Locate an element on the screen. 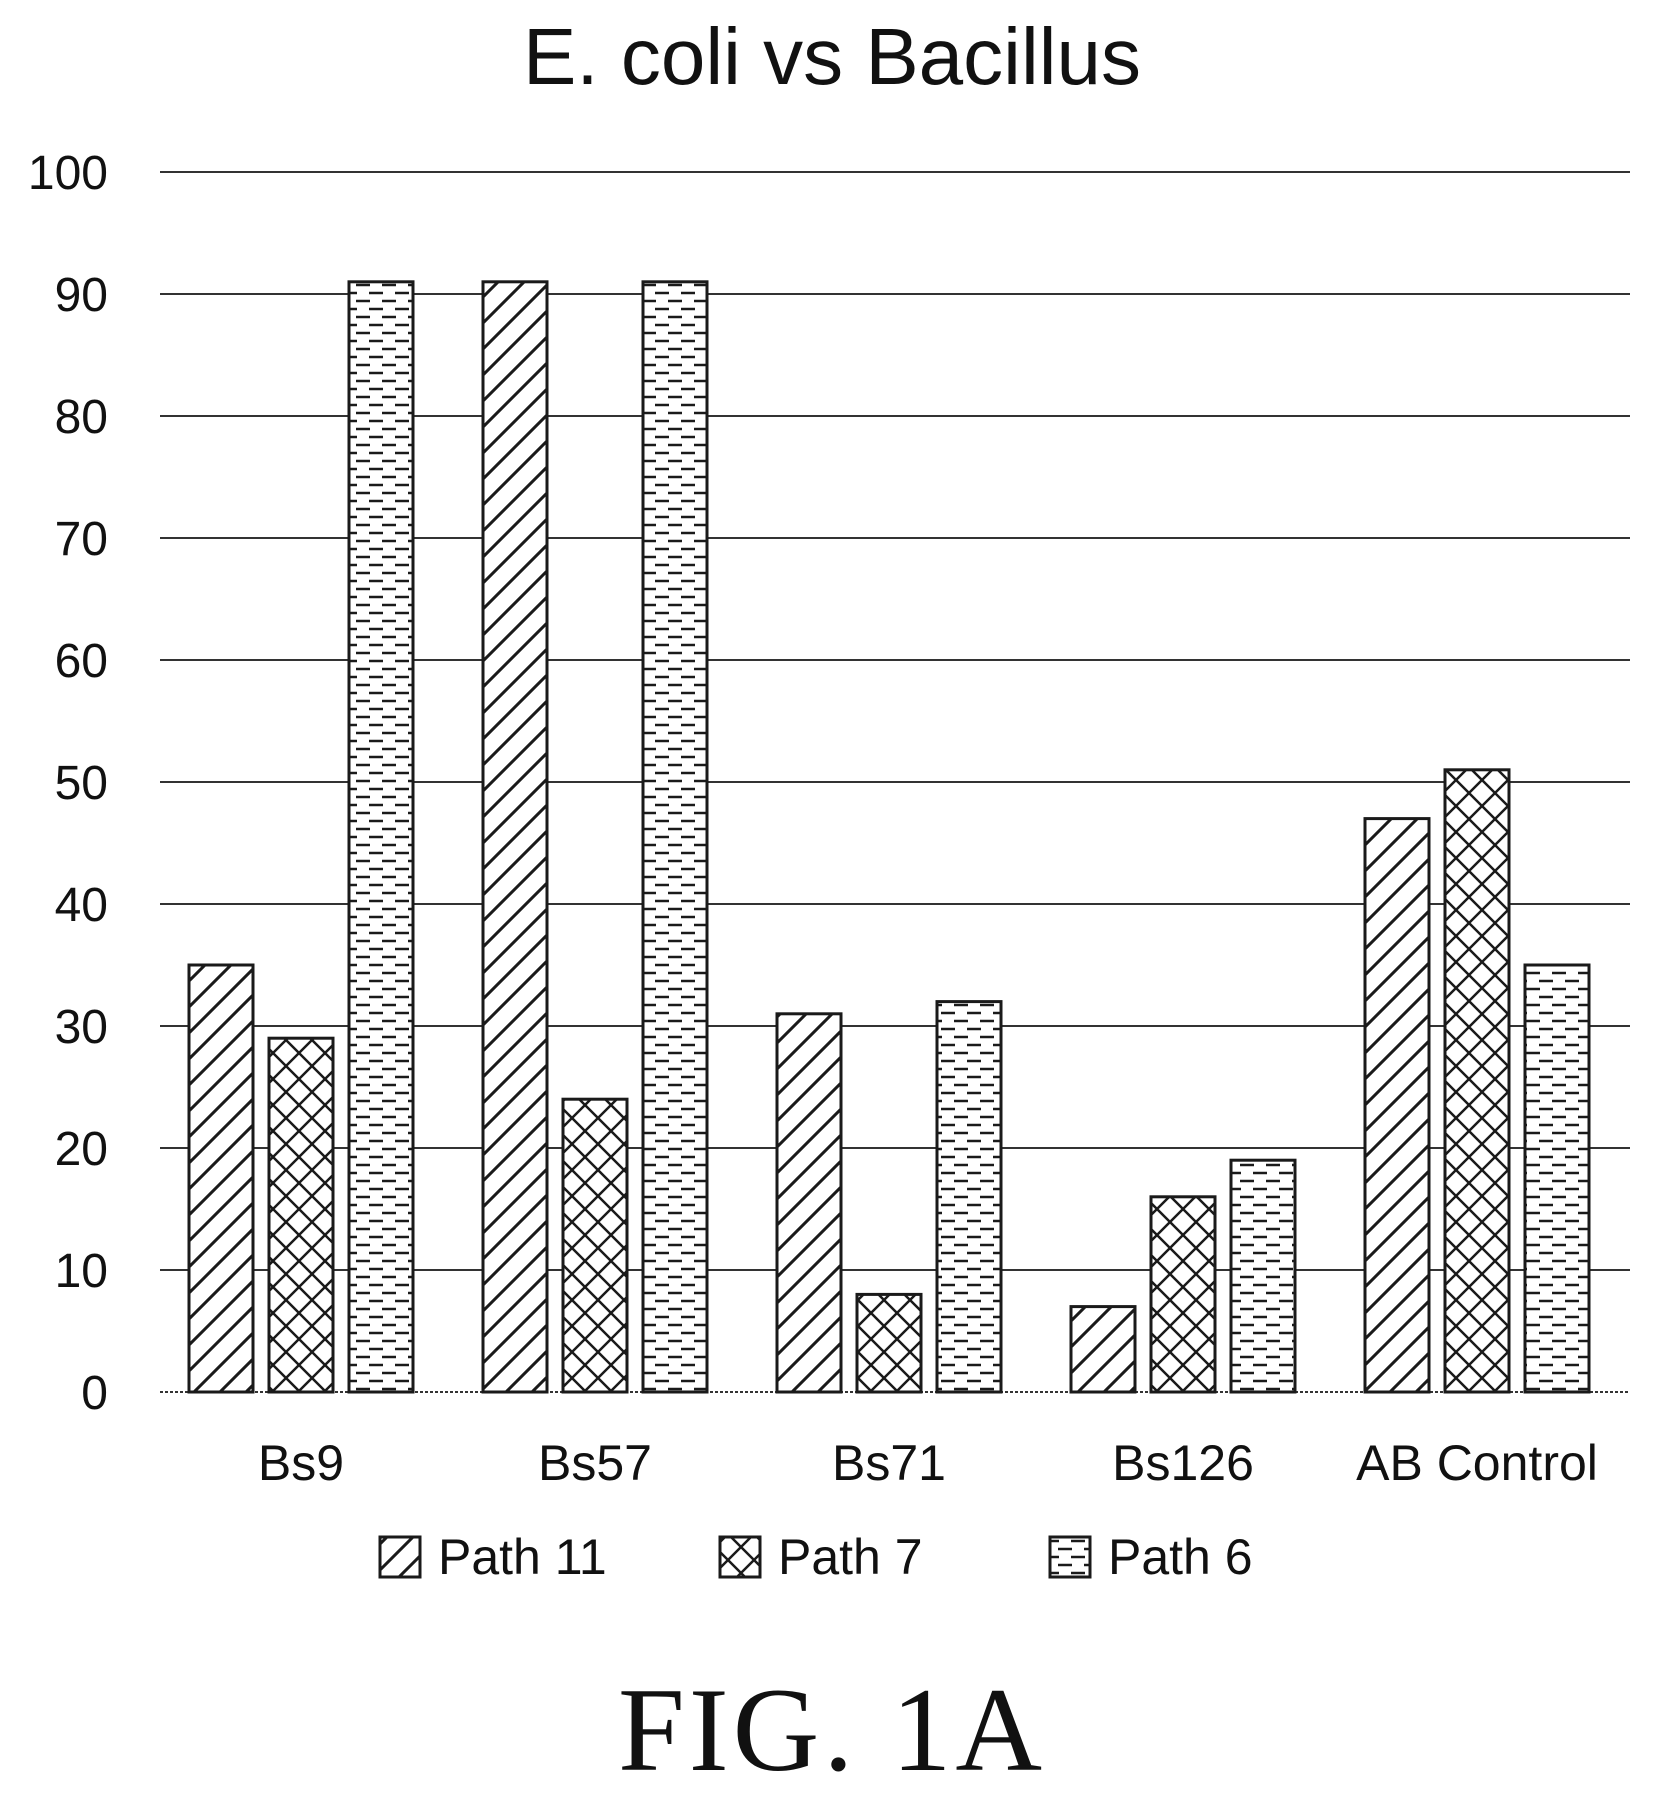 This screenshot has width=1664, height=1808. x-axis-categories: Bs9 Bs57 Bs71 Bs126 AB Control is located at coordinates (928, 1463).